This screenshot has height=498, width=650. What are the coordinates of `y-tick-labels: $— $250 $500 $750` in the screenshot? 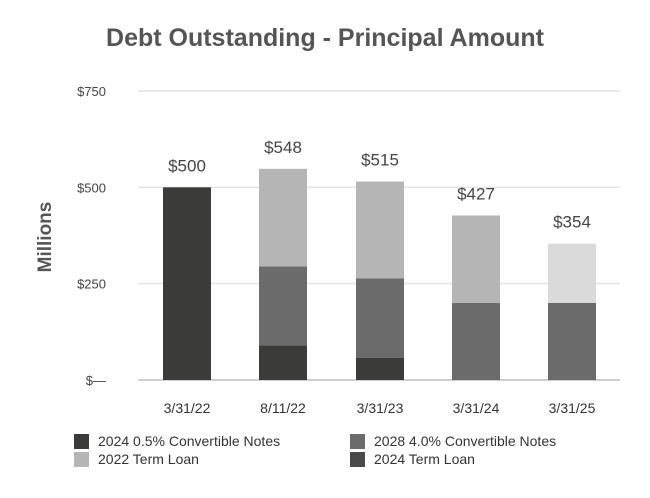 It's located at (91, 236).